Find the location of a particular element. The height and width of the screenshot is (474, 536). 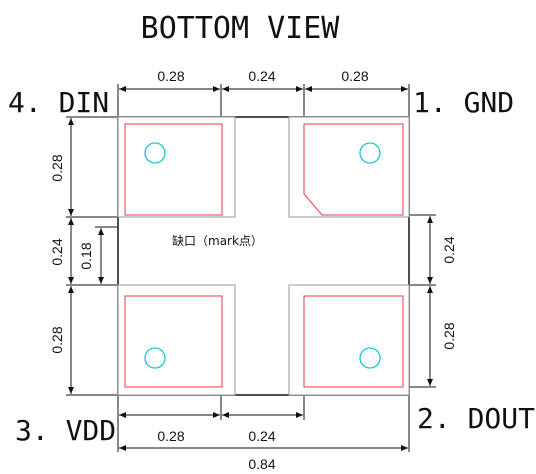

dim-right-mid: 0.24 is located at coordinates (449, 249).